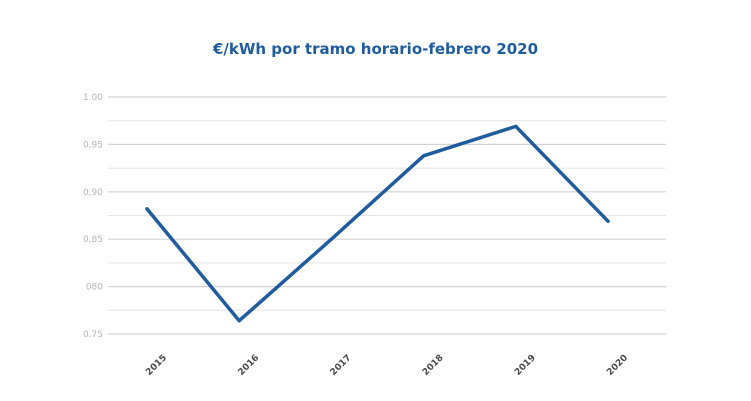 The height and width of the screenshot is (401, 751). What do you see at coordinates (433, 365) in the screenshot?
I see `x-tick-label: 2018` at bounding box center [433, 365].